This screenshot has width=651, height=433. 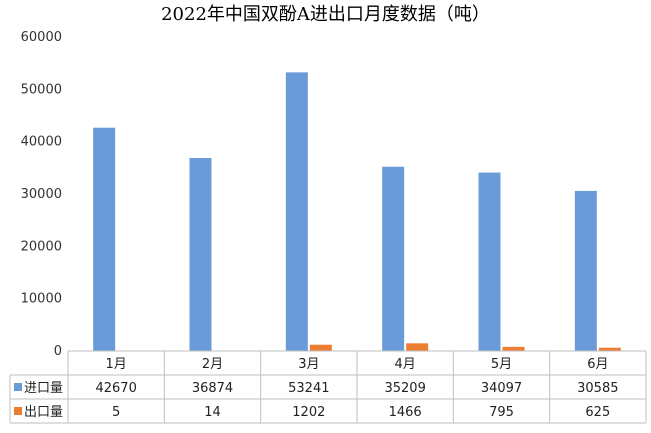 What do you see at coordinates (115, 388) in the screenshot?
I see `data-label: 42670` at bounding box center [115, 388].